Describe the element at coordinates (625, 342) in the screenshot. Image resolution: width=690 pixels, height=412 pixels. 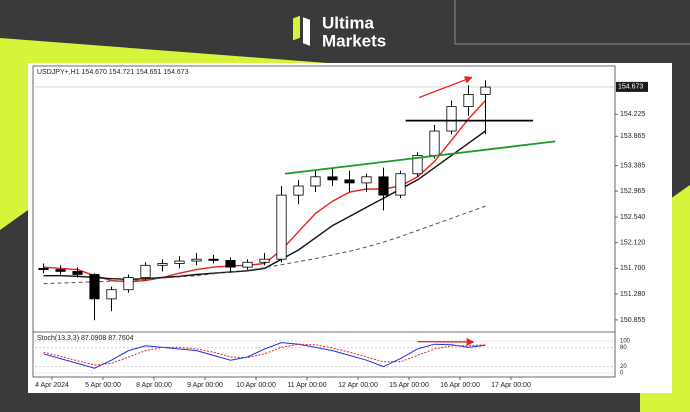
I see `stoch-tick-label: 100` at that location.